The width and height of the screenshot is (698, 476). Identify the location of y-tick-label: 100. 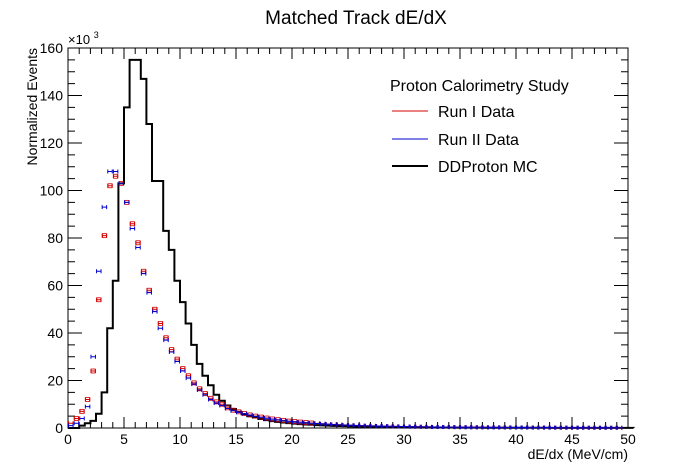
(52, 191).